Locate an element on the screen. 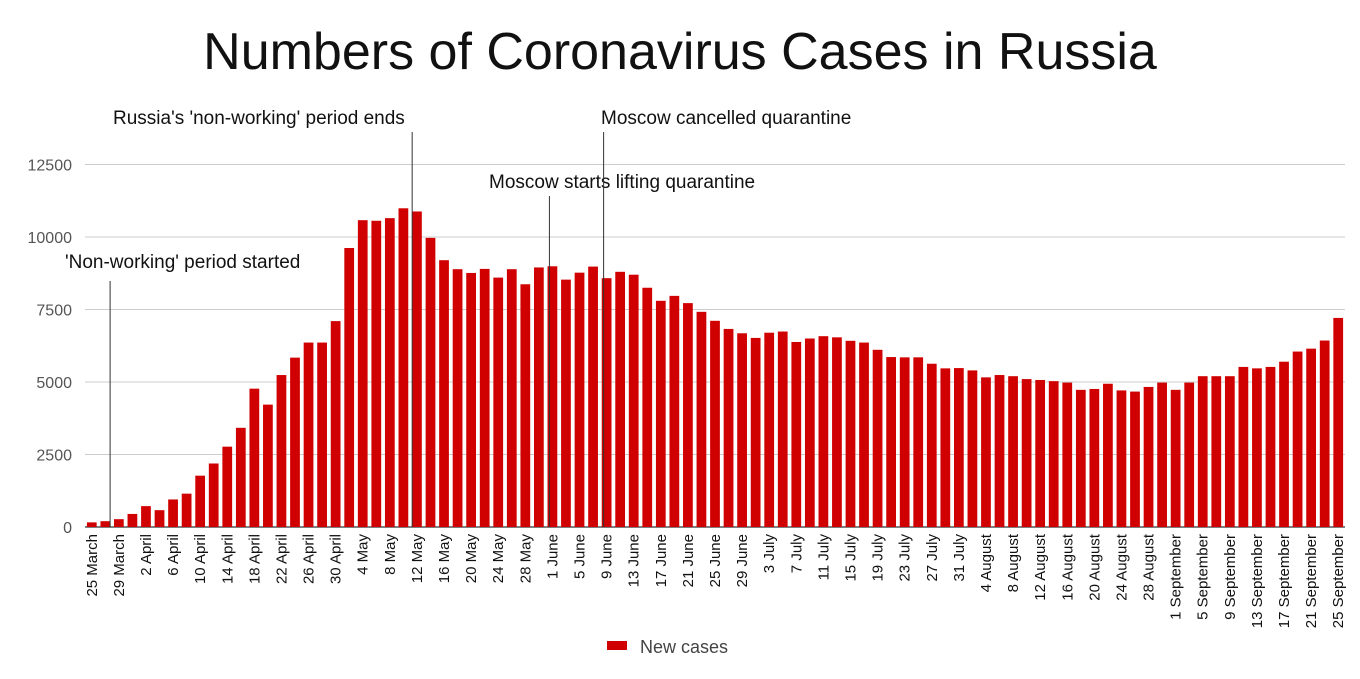 This screenshot has height=679, width=1360. x-tick-label: 1 September is located at coordinates (1176, 577).